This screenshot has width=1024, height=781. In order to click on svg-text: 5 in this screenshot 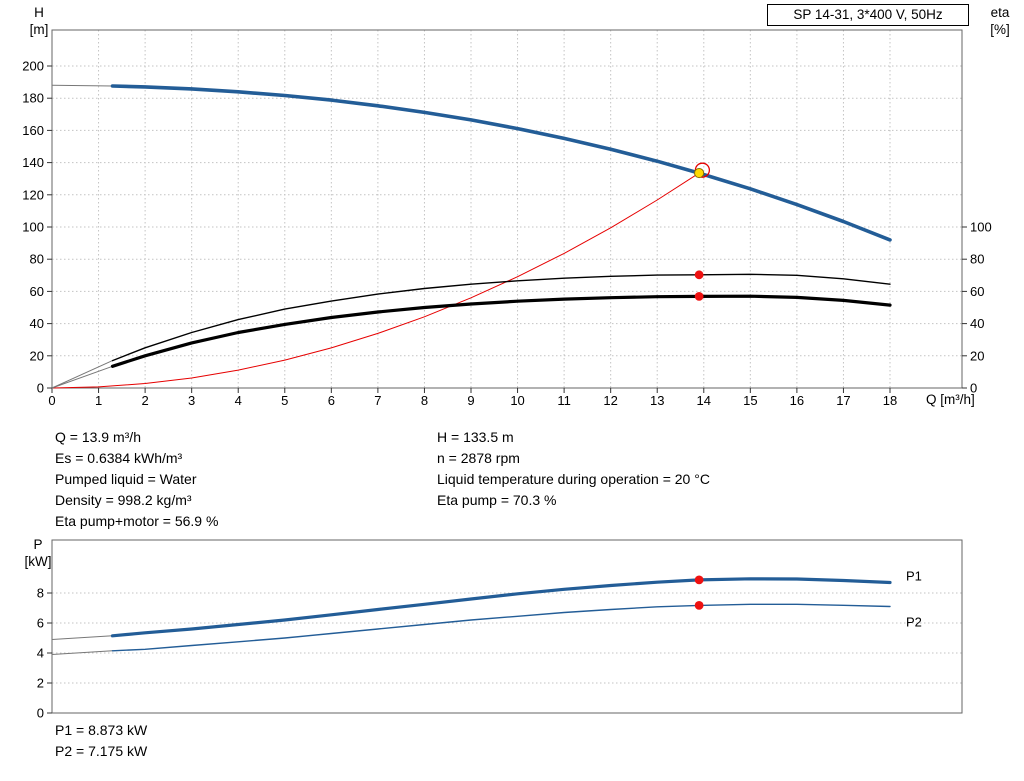, I will do `click(284, 400)`.